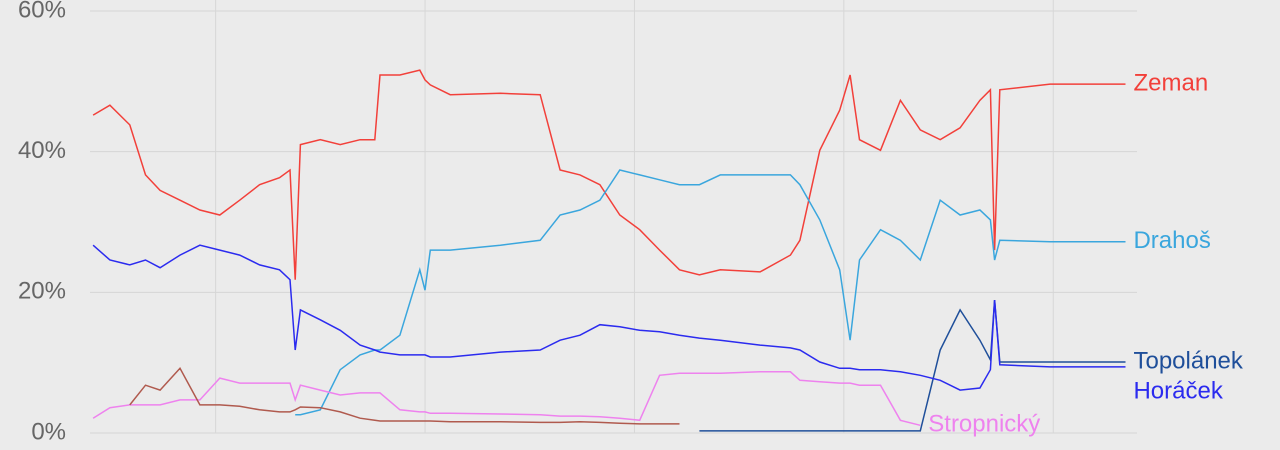 Image resolution: width=1280 pixels, height=450 pixels. What do you see at coordinates (1171, 240) in the screenshot?
I see `series-label: Drahoš` at bounding box center [1171, 240].